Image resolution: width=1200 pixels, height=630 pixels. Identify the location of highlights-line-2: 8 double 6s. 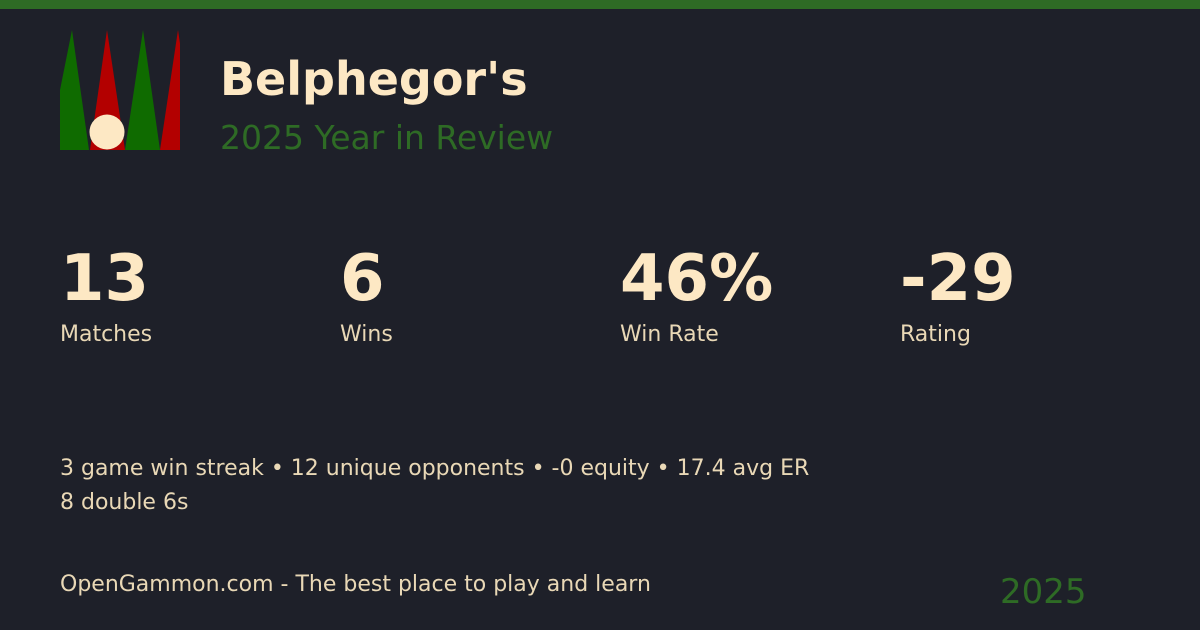
(124, 502).